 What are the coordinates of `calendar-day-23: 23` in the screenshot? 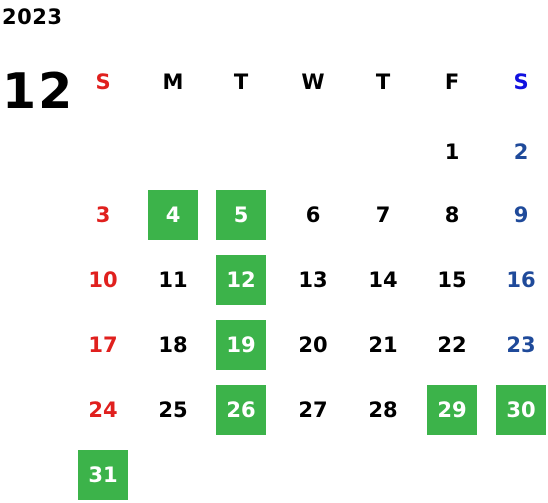 It's located at (521, 345).